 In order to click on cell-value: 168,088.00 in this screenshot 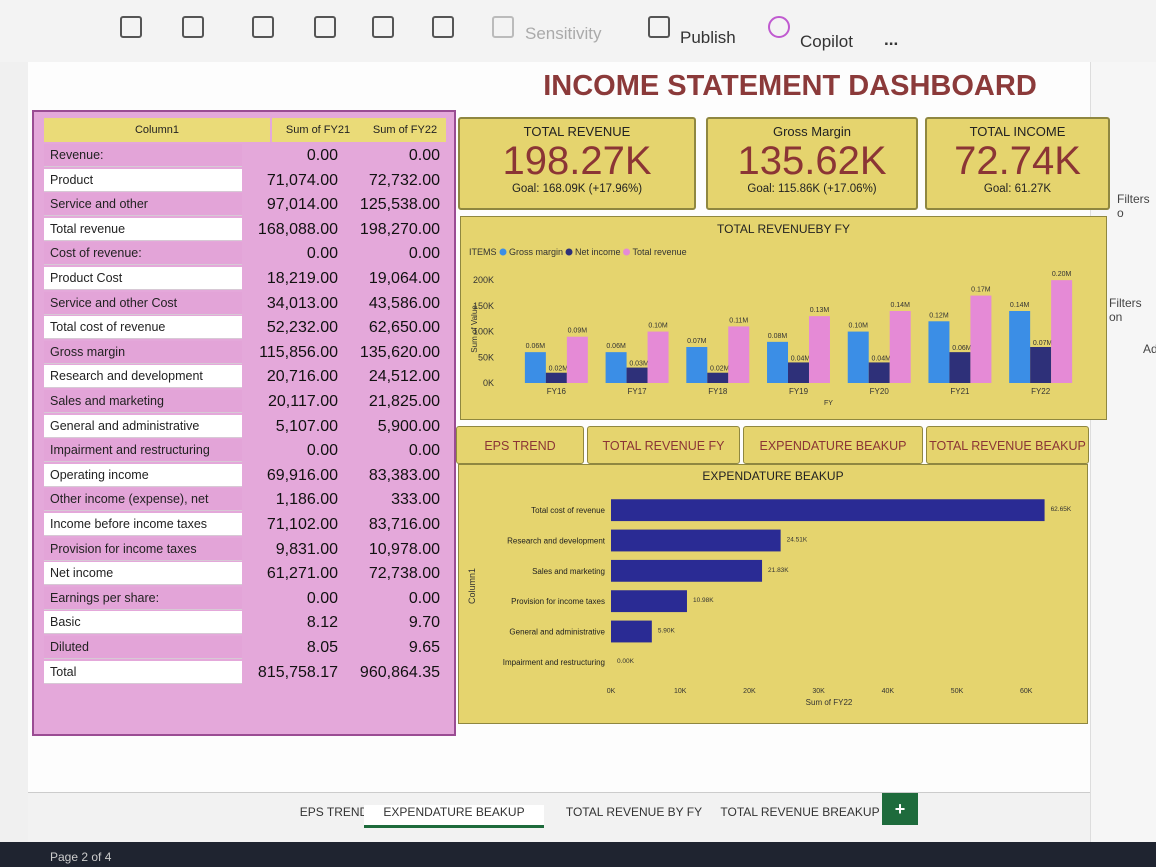, I will do `click(297, 229)`.